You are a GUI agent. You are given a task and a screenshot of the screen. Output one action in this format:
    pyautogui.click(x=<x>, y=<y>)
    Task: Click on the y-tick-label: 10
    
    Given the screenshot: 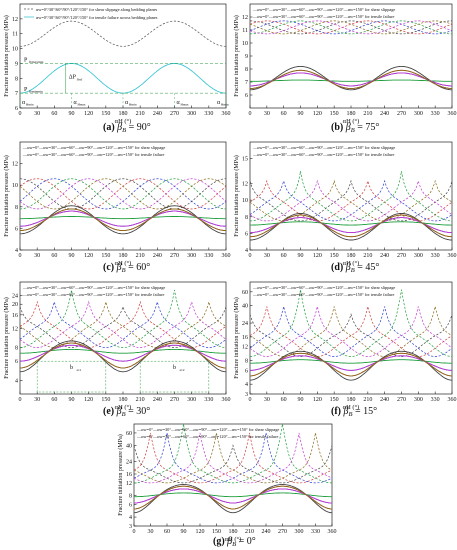 What is the action you would take?
    pyautogui.click(x=245, y=44)
    